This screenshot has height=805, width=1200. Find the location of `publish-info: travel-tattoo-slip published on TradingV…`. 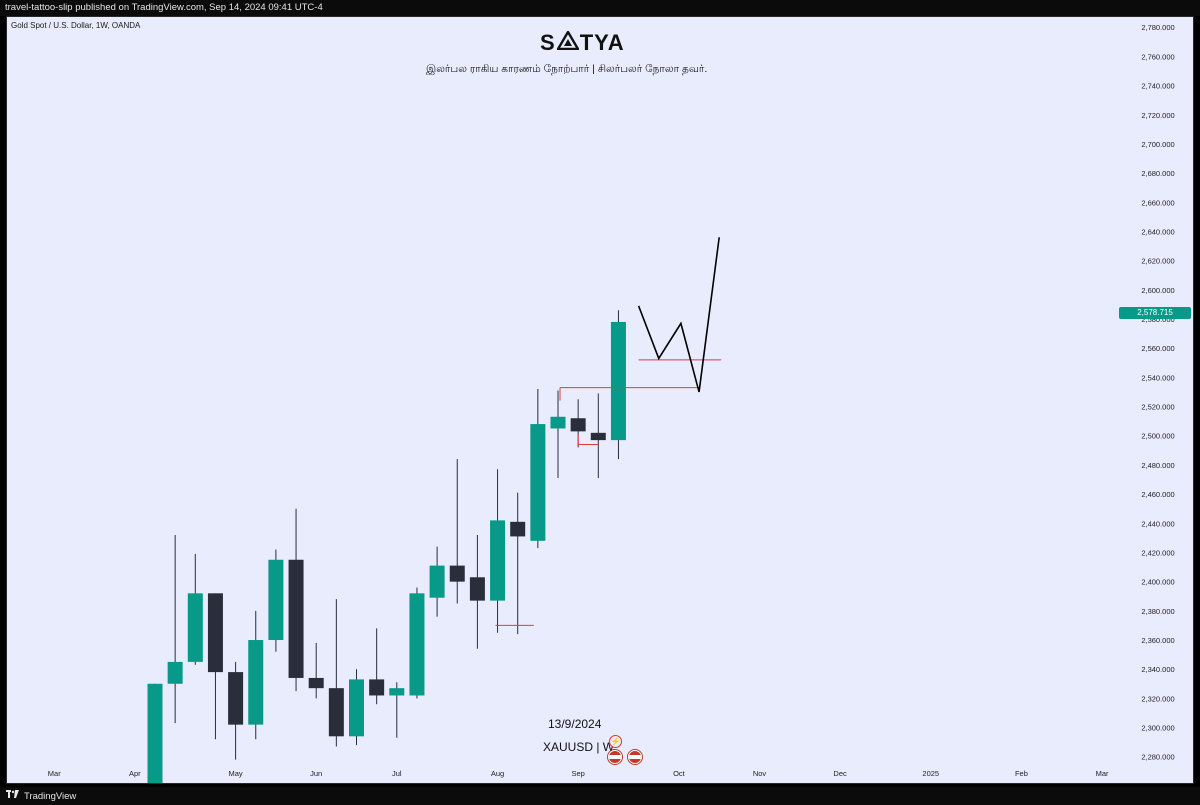

publish-info: travel-tattoo-slip published on TradingV… is located at coordinates (164, 7).